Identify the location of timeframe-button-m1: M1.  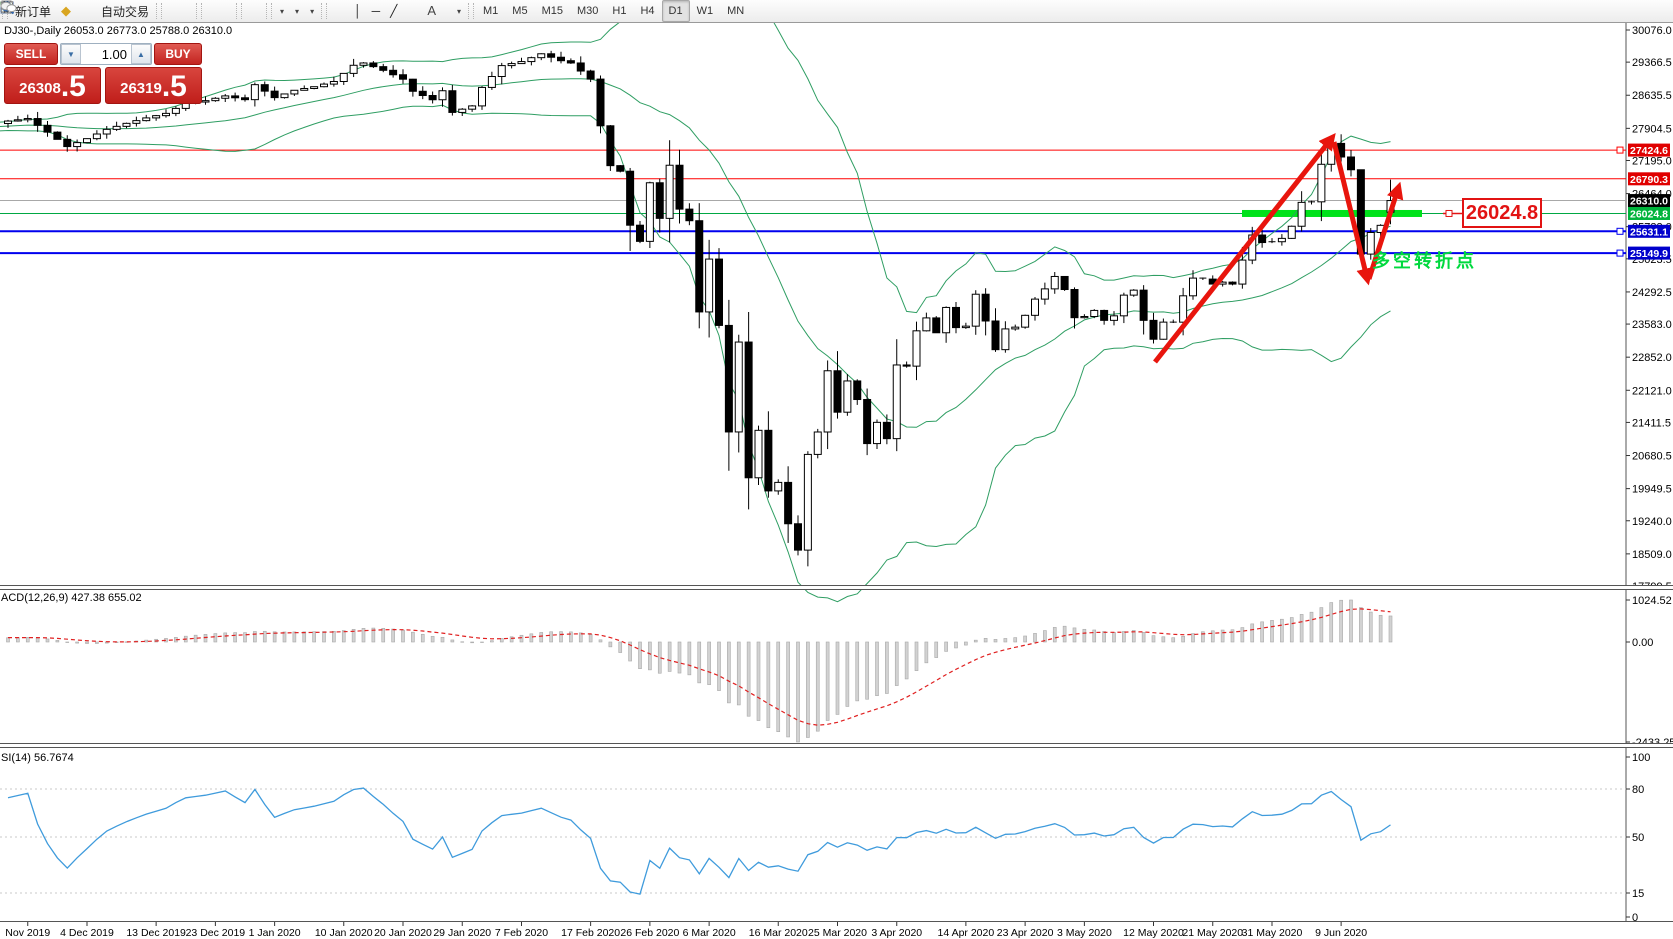
(491, 11).